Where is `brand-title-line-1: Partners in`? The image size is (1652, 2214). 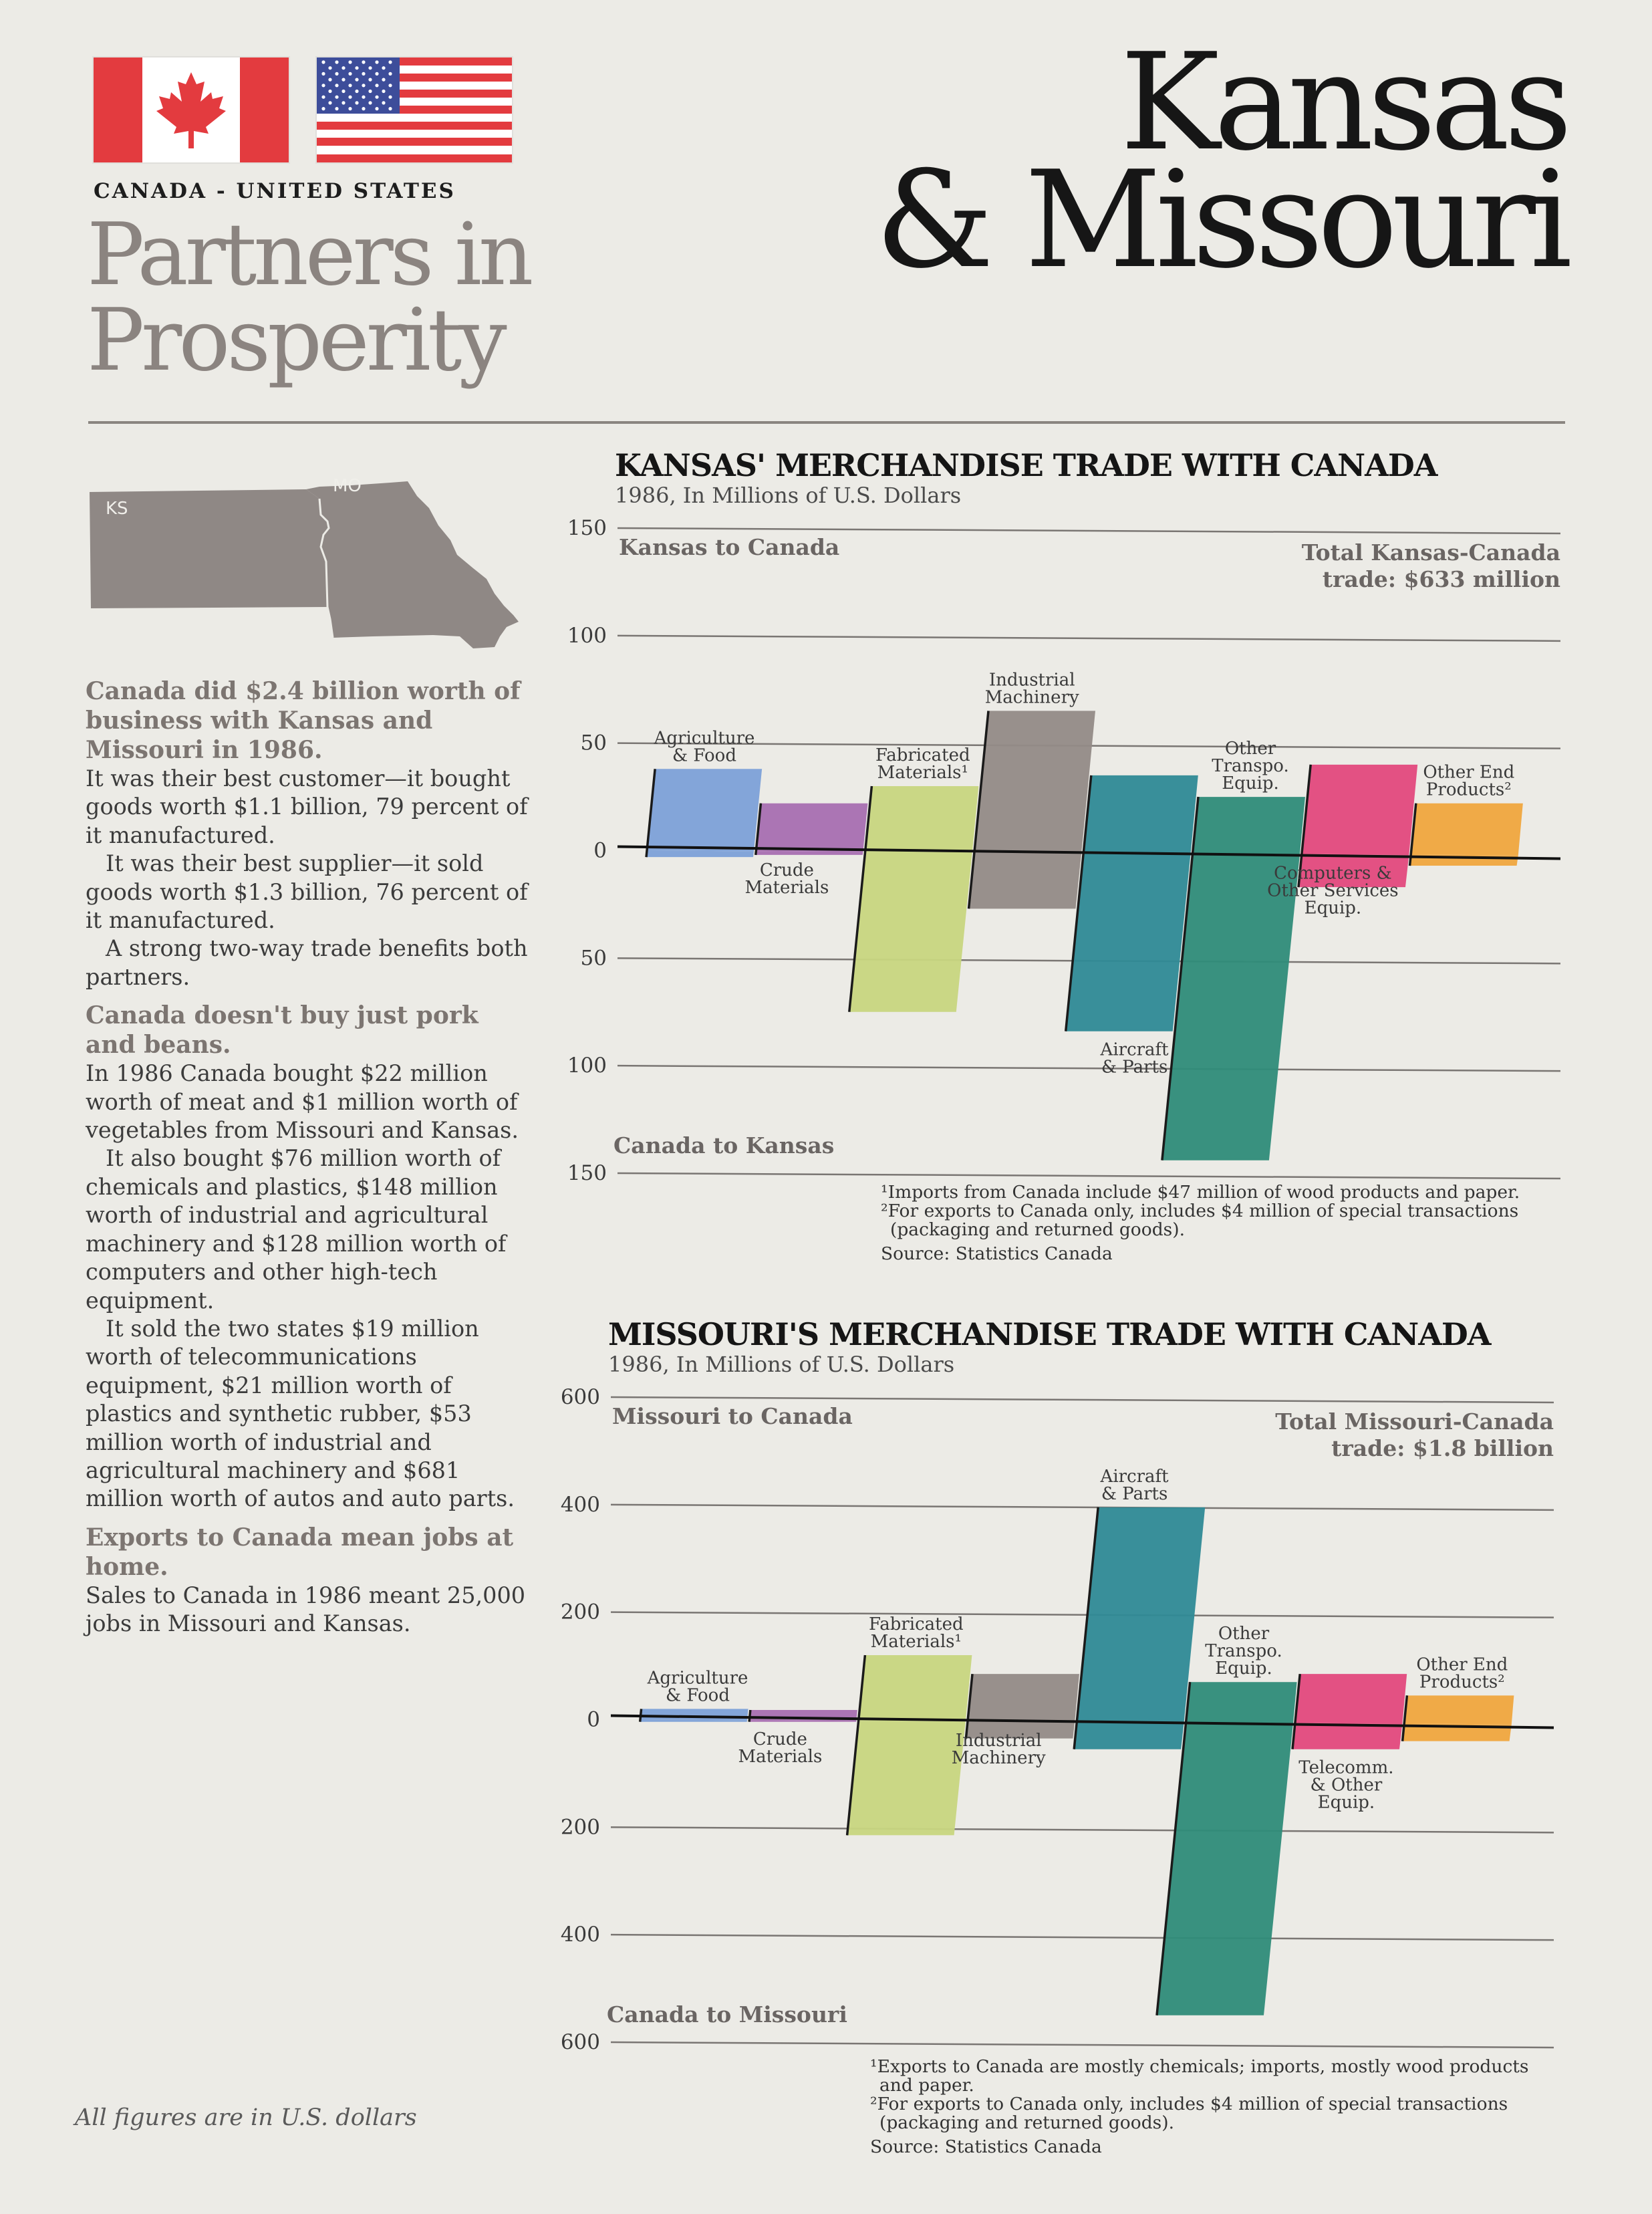 brand-title-line-1: Partners in is located at coordinates (310, 255).